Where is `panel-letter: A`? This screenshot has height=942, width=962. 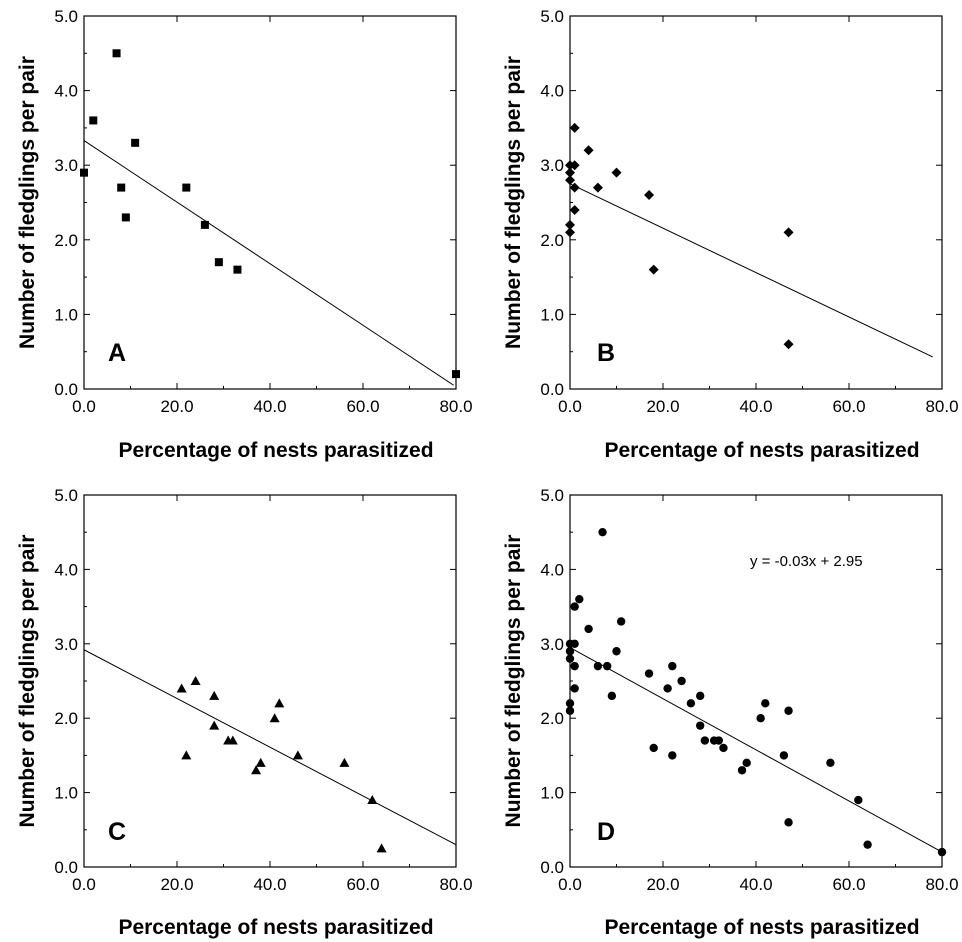 panel-letter: A is located at coordinates (117, 353).